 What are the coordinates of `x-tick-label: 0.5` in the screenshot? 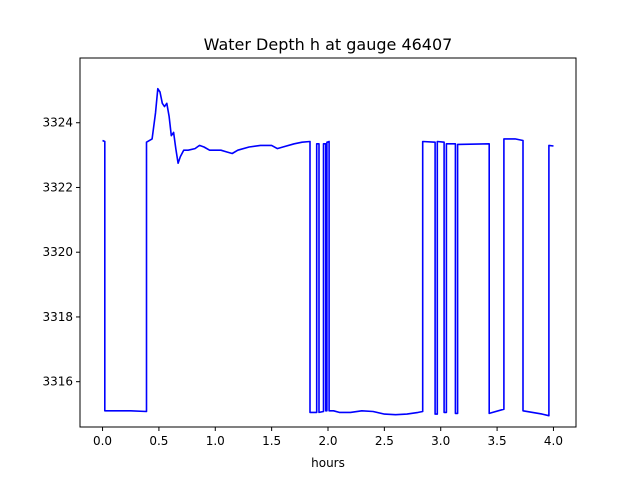 It's located at (158, 441).